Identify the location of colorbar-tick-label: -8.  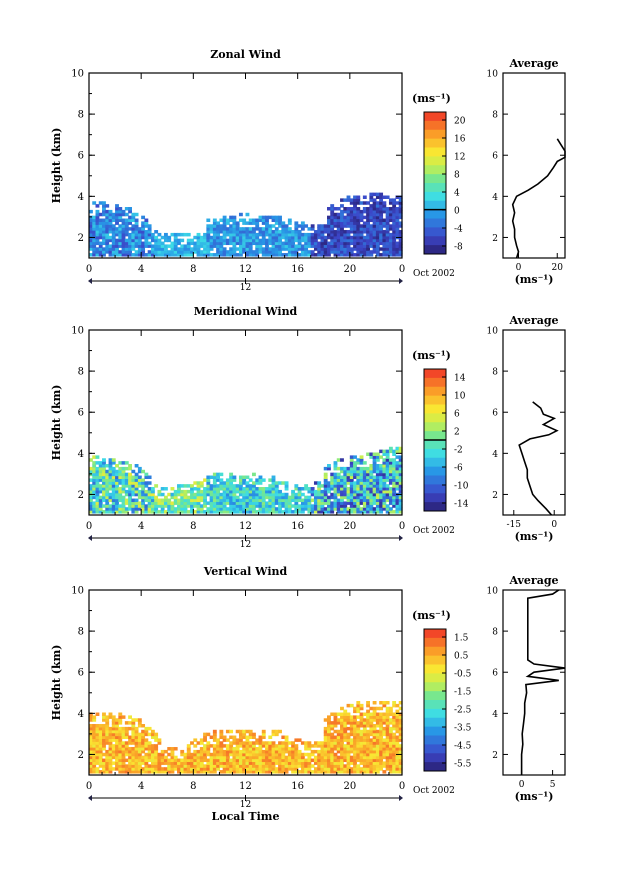
(458, 248).